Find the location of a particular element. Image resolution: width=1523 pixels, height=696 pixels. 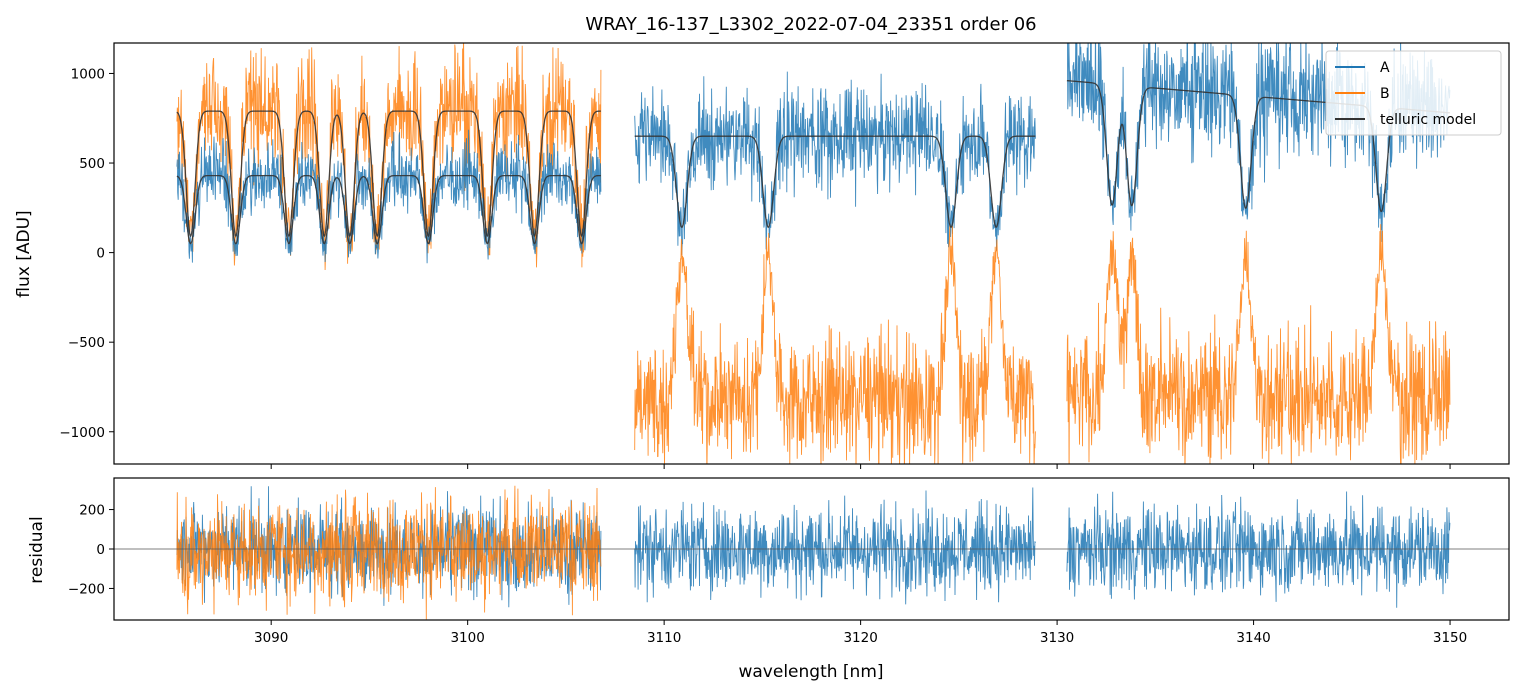

x-tick-label-3140: 3140 is located at coordinates (1253, 638).